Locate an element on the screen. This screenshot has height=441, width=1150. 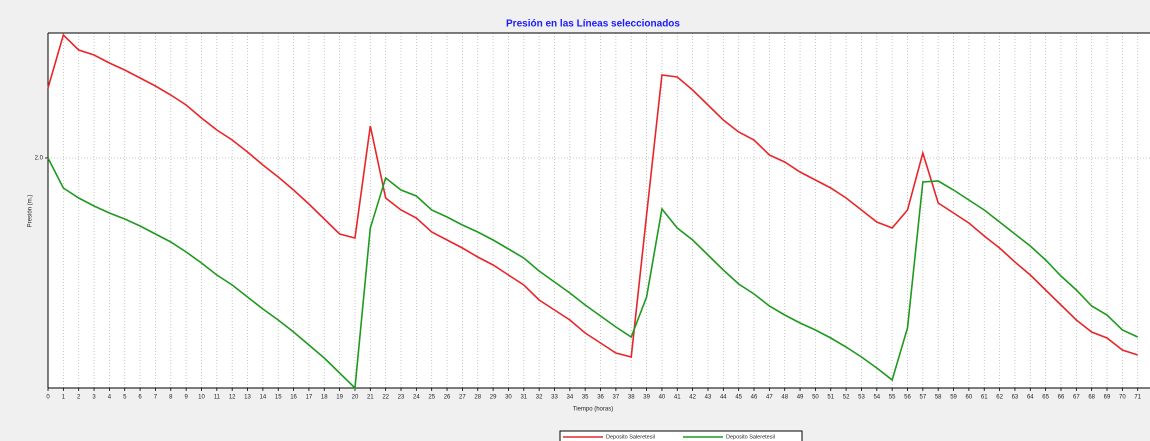
x-tick-label: 57 is located at coordinates (923, 398).